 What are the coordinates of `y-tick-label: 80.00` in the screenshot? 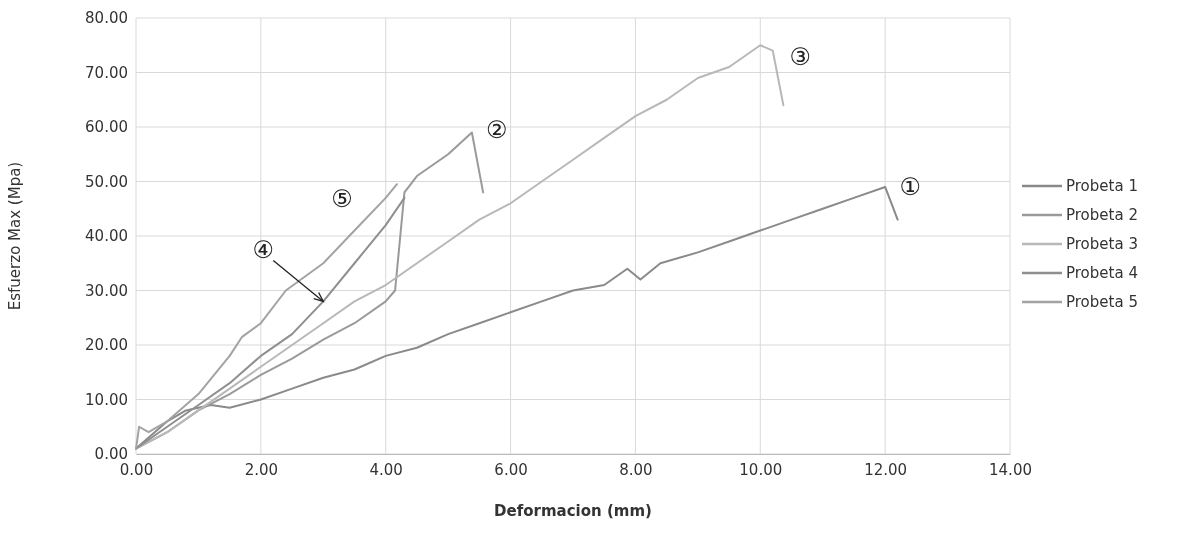 It's located at (106, 18).